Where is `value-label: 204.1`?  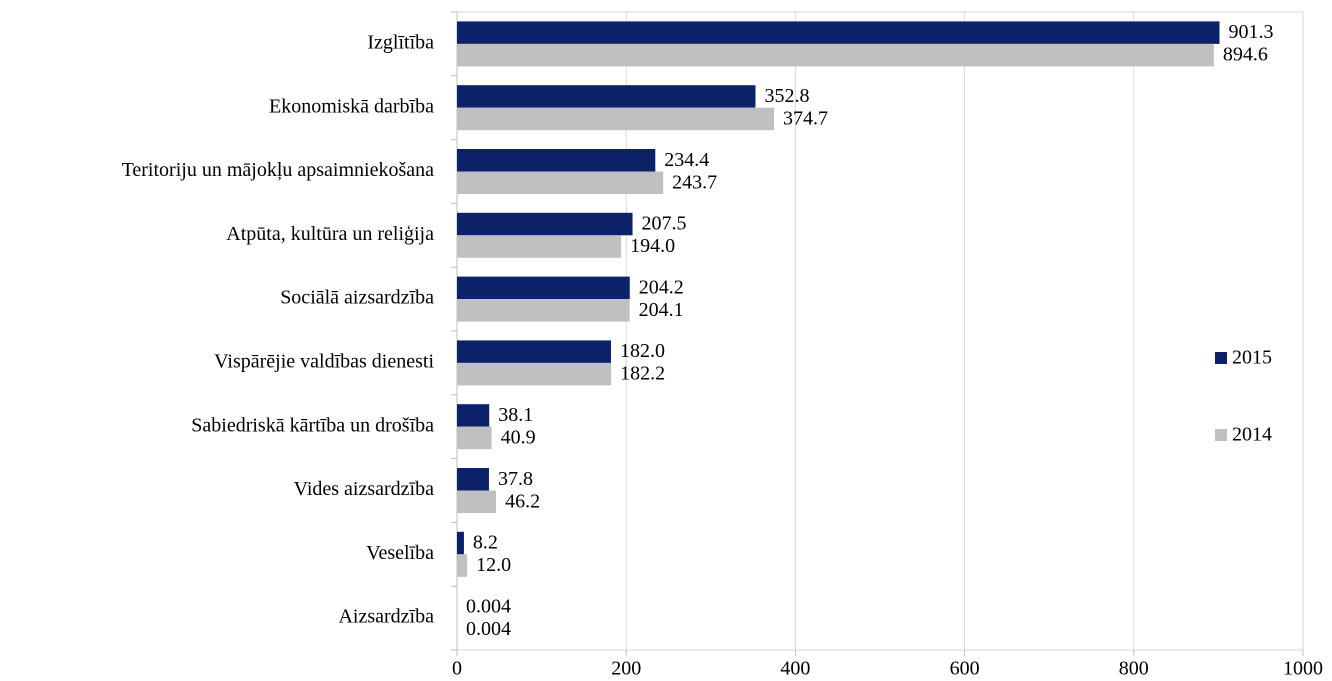 value-label: 204.1 is located at coordinates (661, 310).